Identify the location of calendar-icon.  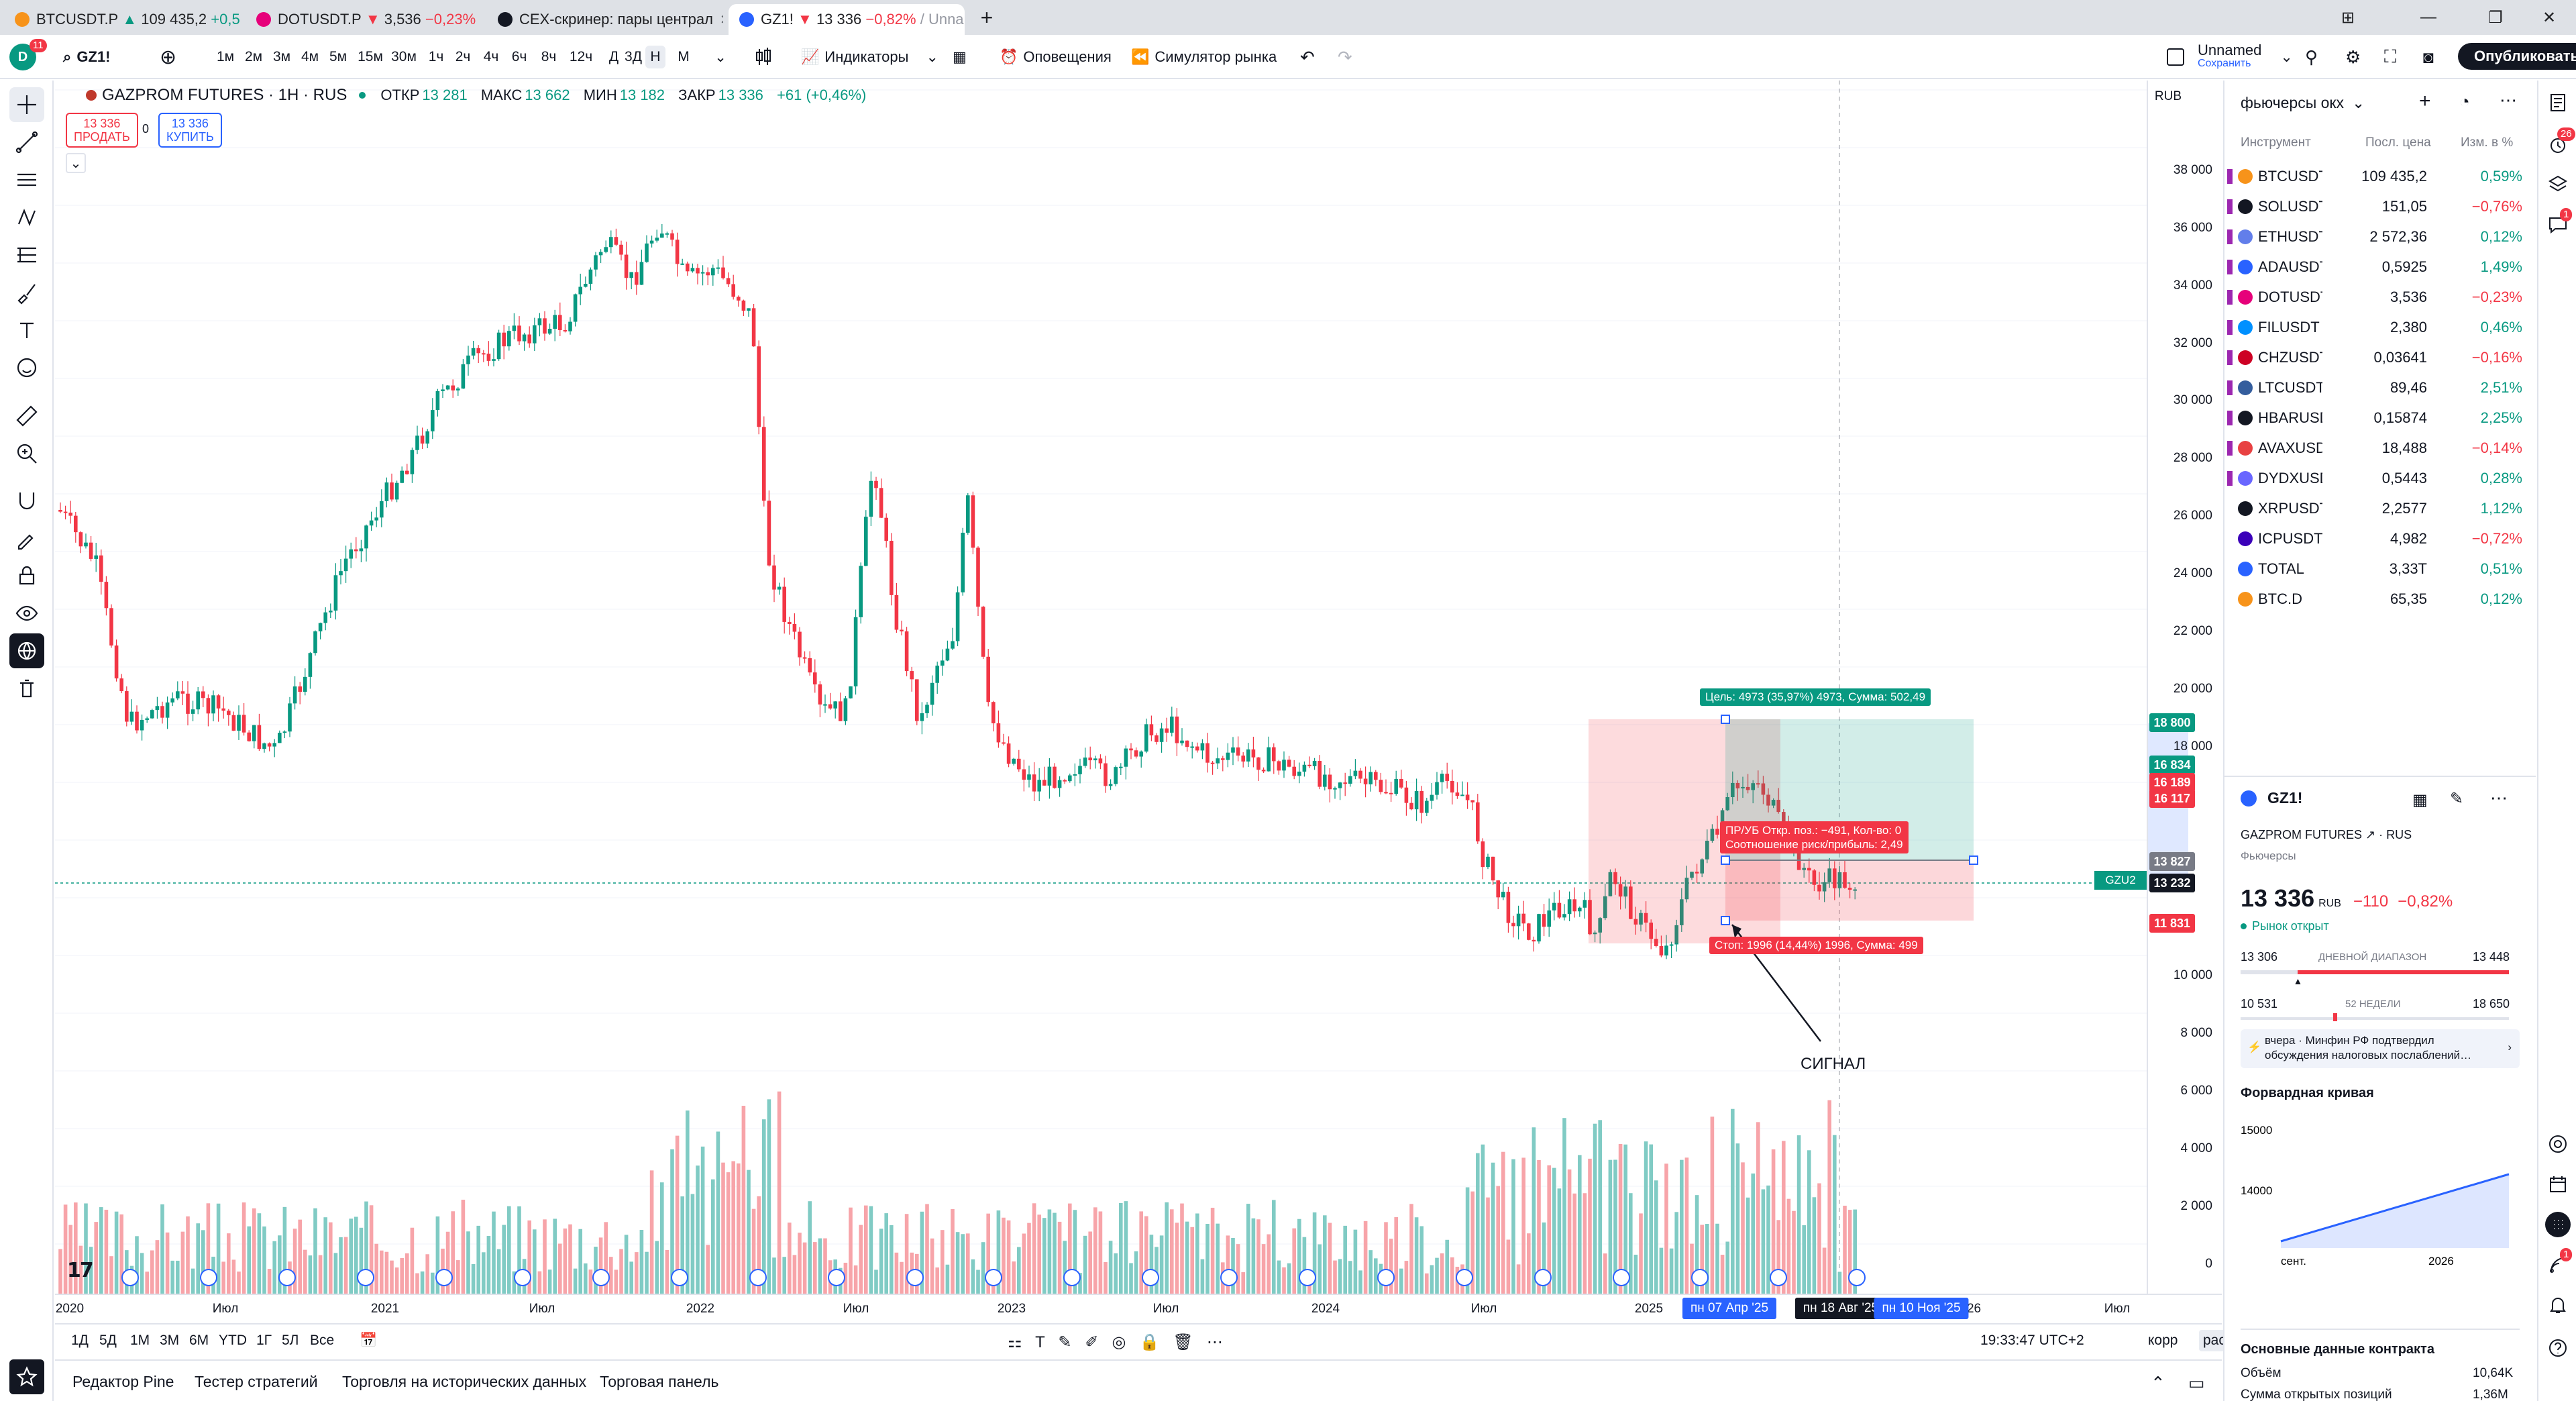
(2558, 1184).